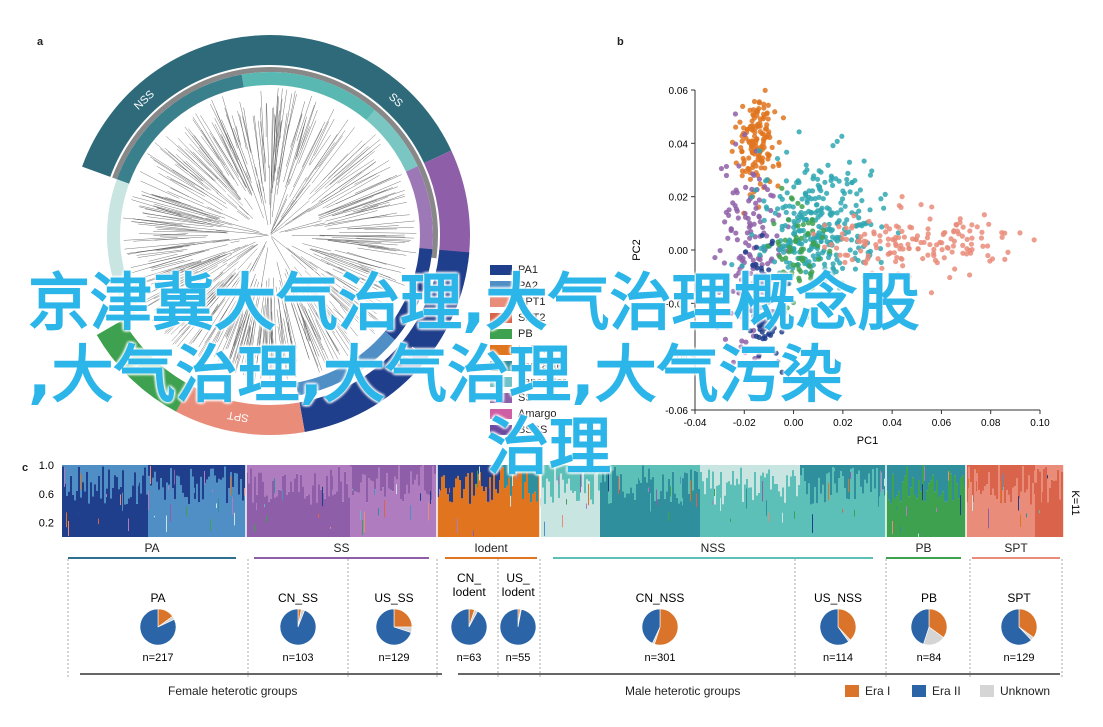 The height and width of the screenshot is (727, 1103). I want to click on structure-y-tick: 0.6, so click(46, 495).